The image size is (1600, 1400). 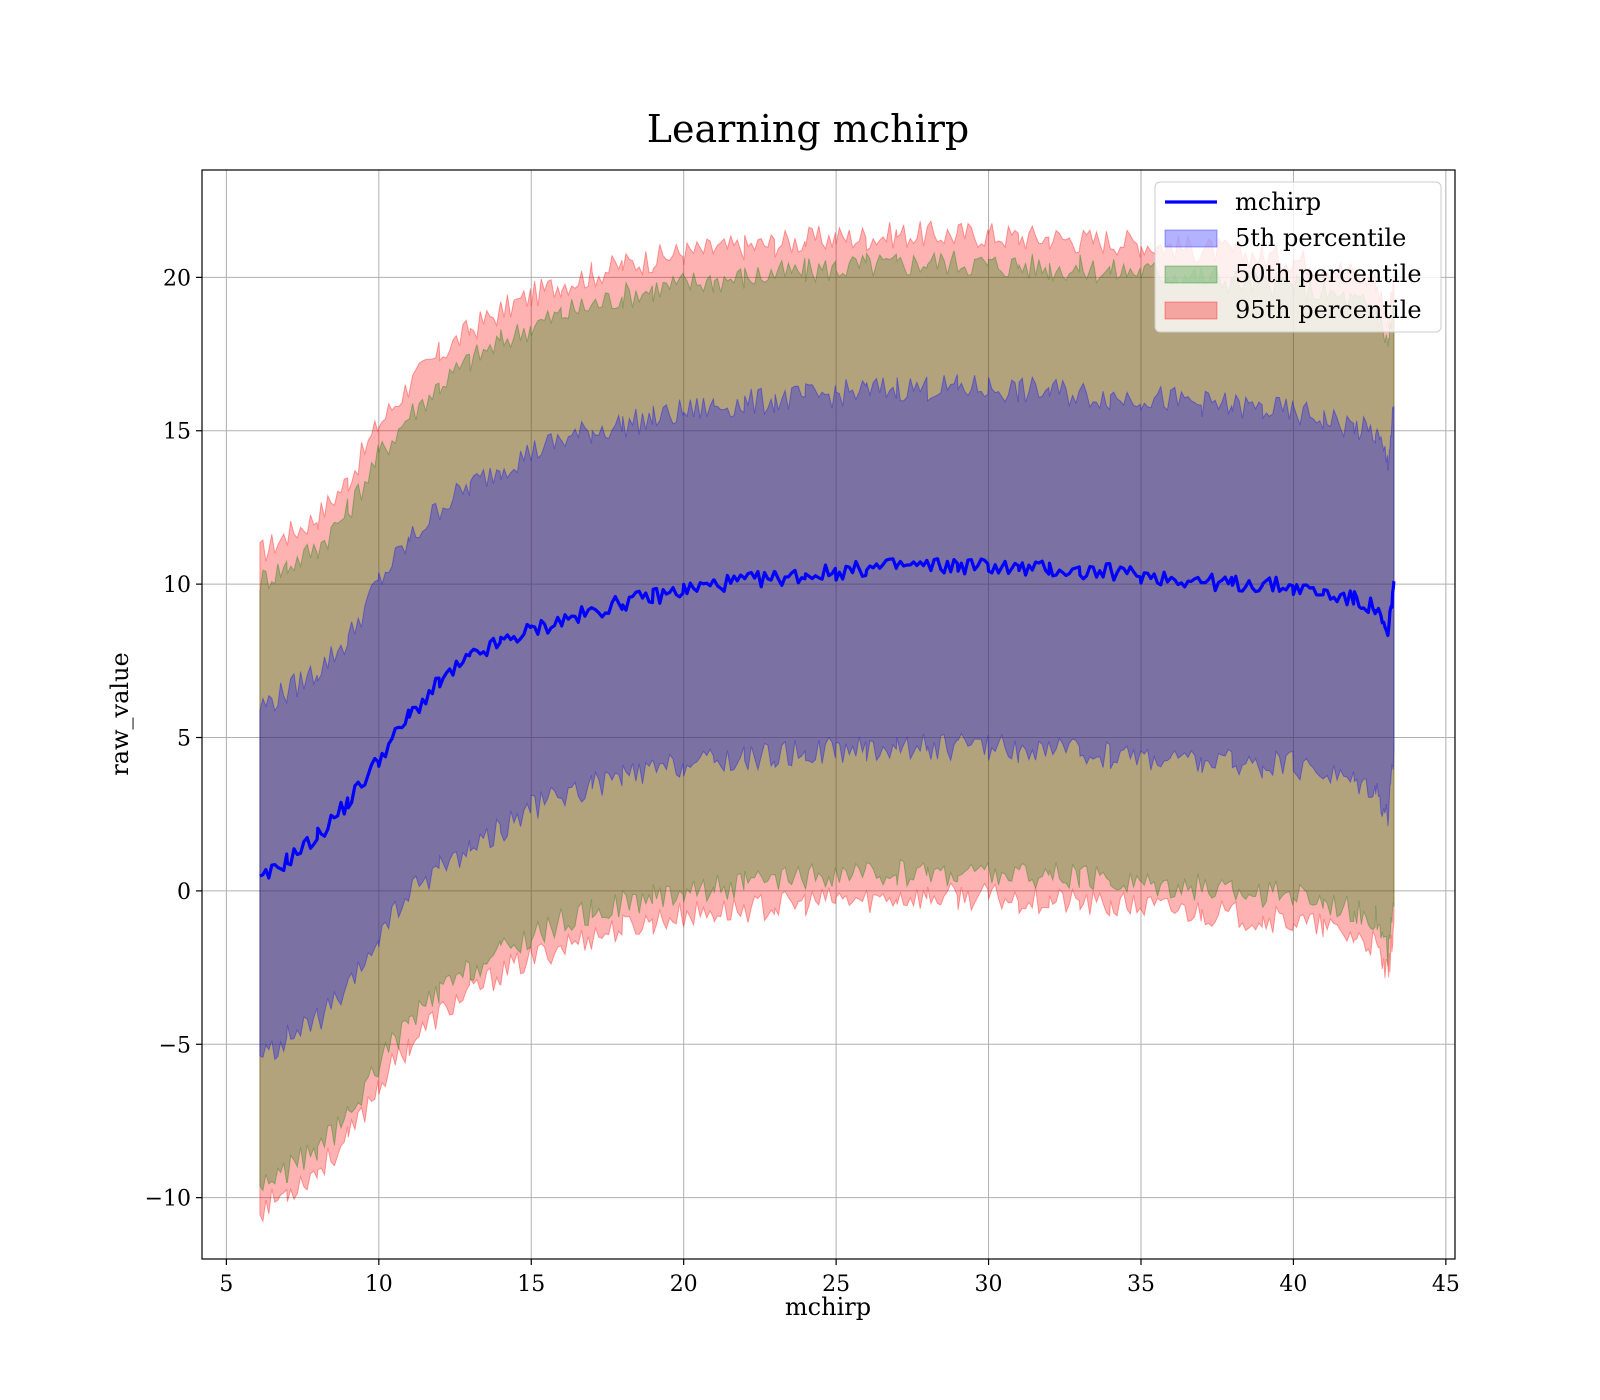 What do you see at coordinates (226, 1284) in the screenshot?
I see `x-tick-label: 5` at bounding box center [226, 1284].